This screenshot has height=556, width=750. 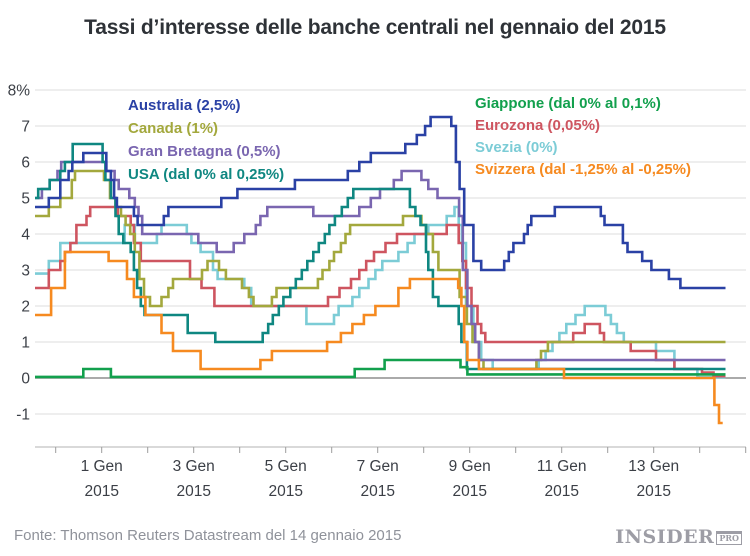 I want to click on y-tick-label: 7, so click(x=25, y=127).